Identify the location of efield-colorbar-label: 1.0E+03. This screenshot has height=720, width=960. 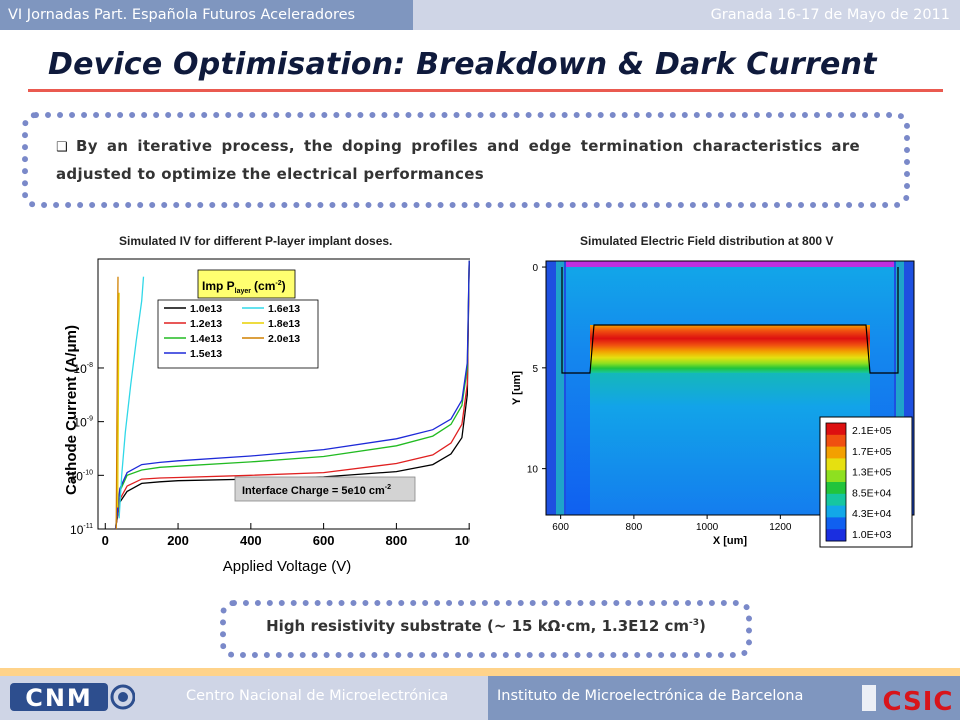
(872, 535).